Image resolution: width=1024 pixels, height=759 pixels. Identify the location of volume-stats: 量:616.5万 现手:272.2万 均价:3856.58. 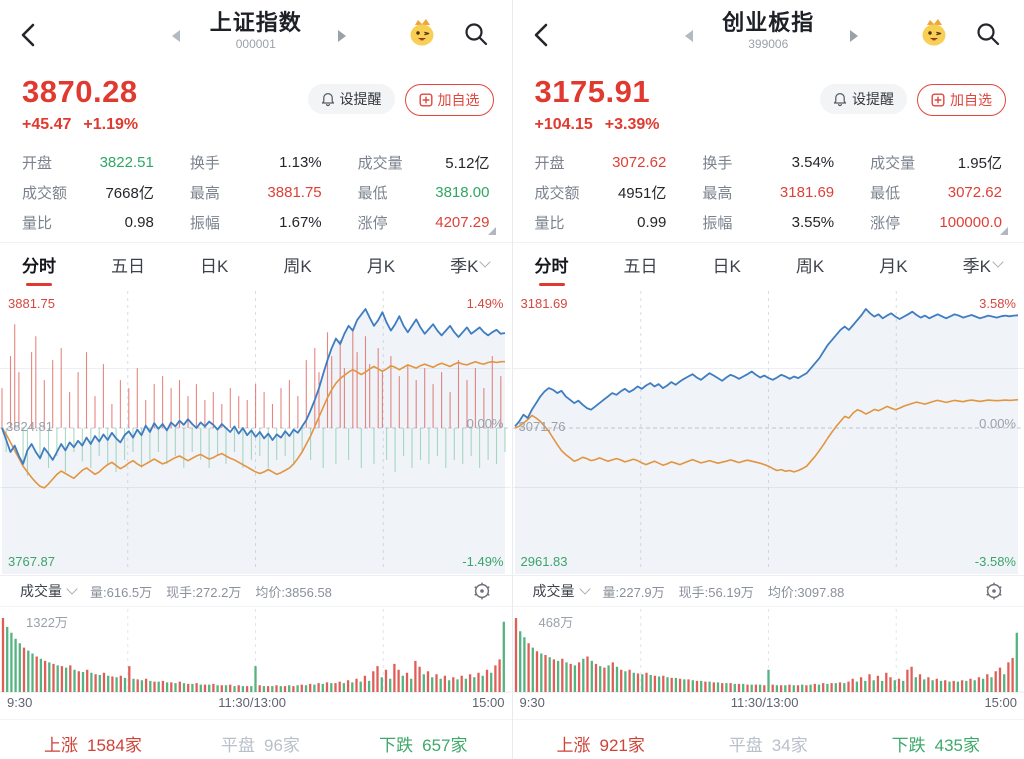
(211, 591).